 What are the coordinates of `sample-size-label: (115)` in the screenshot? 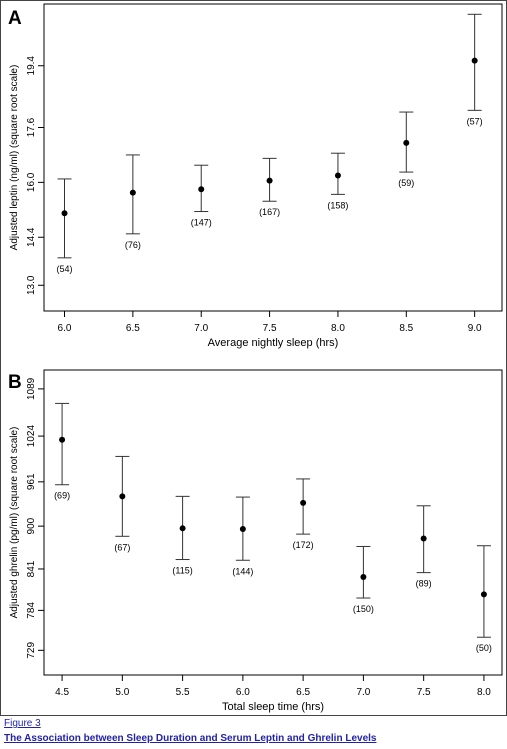 It's located at (182, 571).